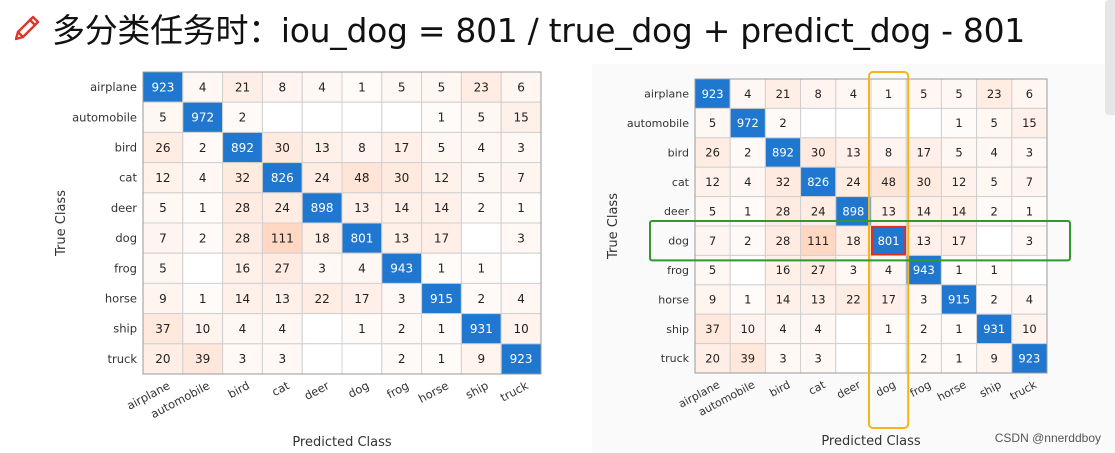  I want to click on cell-airplane-ship, so click(994, 93).